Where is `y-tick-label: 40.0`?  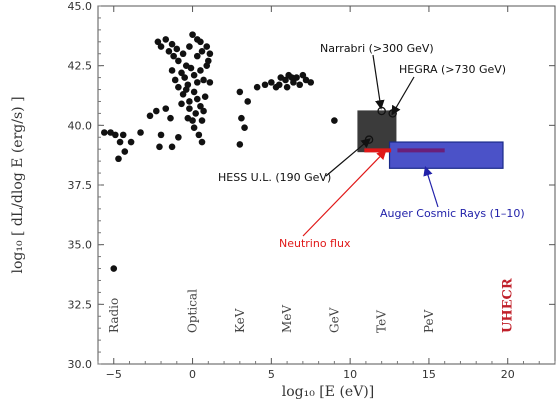 y-tick-label: 40.0 is located at coordinates (80, 125).